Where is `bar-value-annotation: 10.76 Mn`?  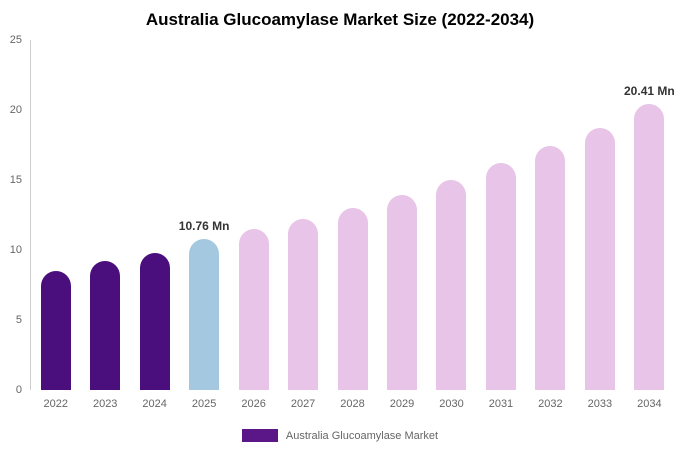
bar-value-annotation: 10.76 Mn is located at coordinates (204, 226).